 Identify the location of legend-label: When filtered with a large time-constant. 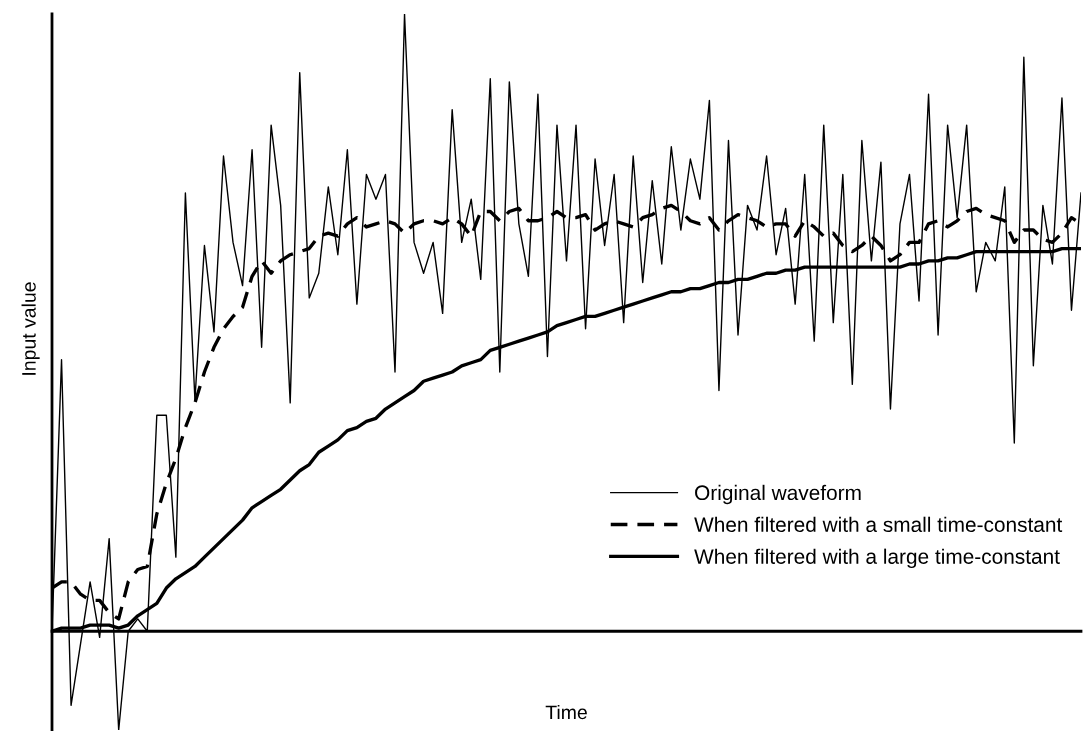
(877, 558).